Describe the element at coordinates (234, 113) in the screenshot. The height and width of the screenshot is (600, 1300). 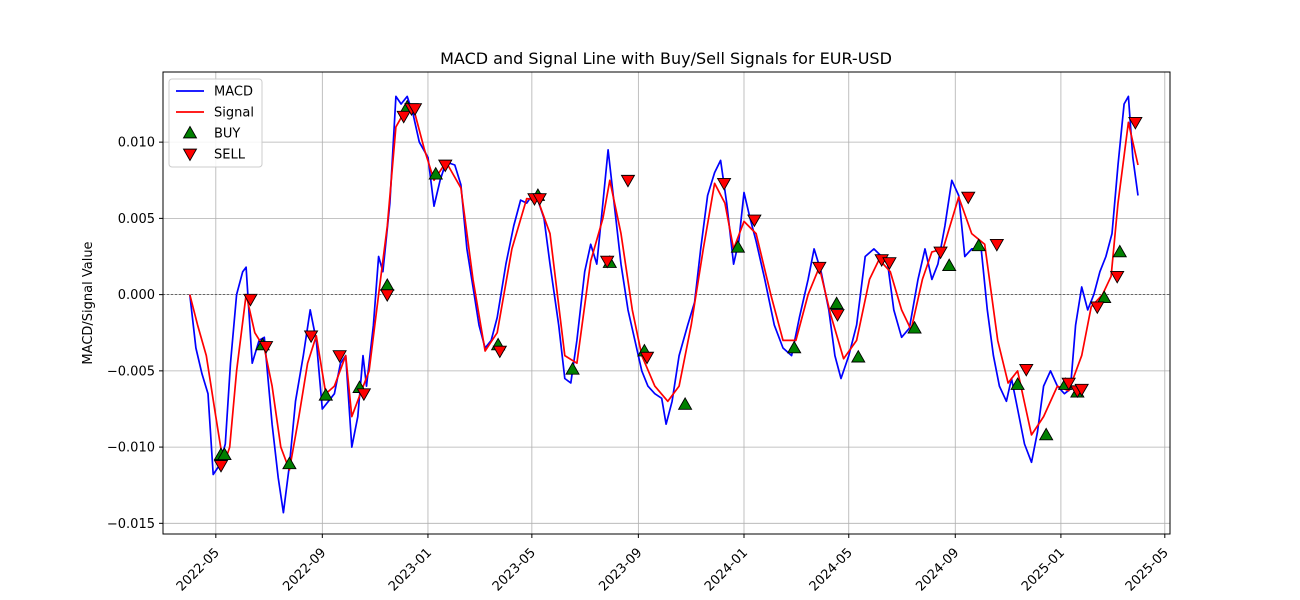
I see `legend-entry-signal-label: Signal` at that location.